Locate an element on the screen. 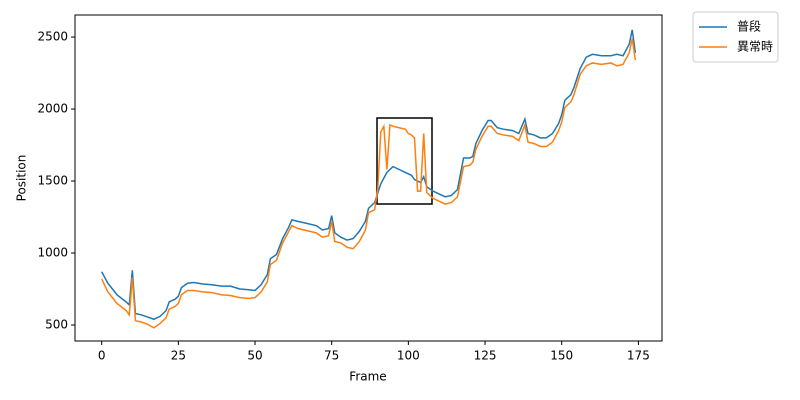 Image resolution: width=800 pixels, height=400 pixels. legend-label: 普段 is located at coordinates (749, 26).